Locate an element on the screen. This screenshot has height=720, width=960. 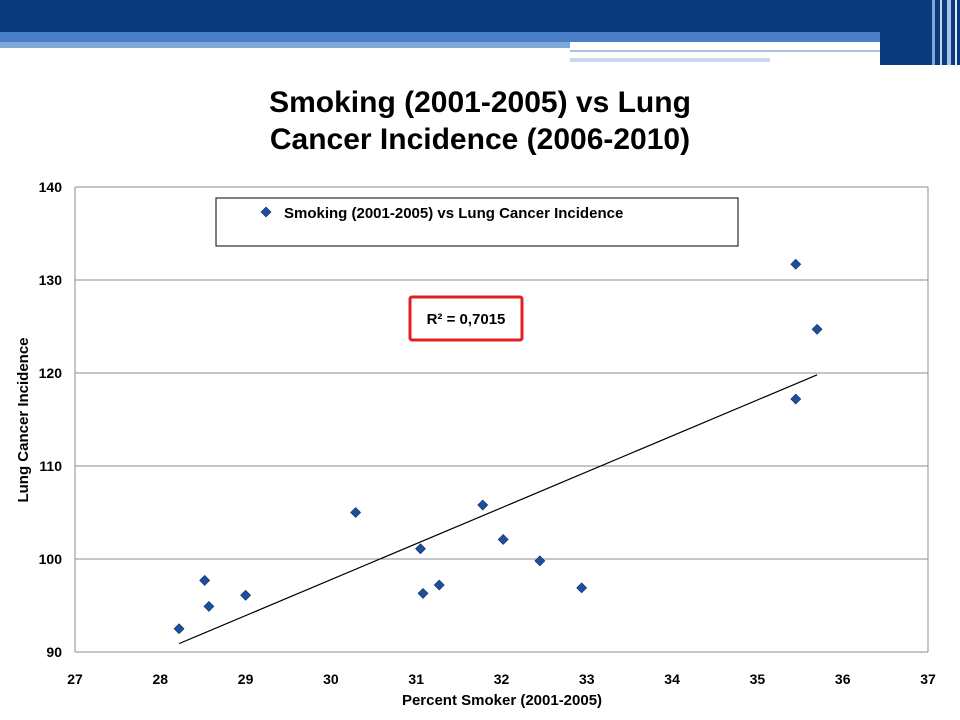
x-tick-label: 31 is located at coordinates (416, 679).